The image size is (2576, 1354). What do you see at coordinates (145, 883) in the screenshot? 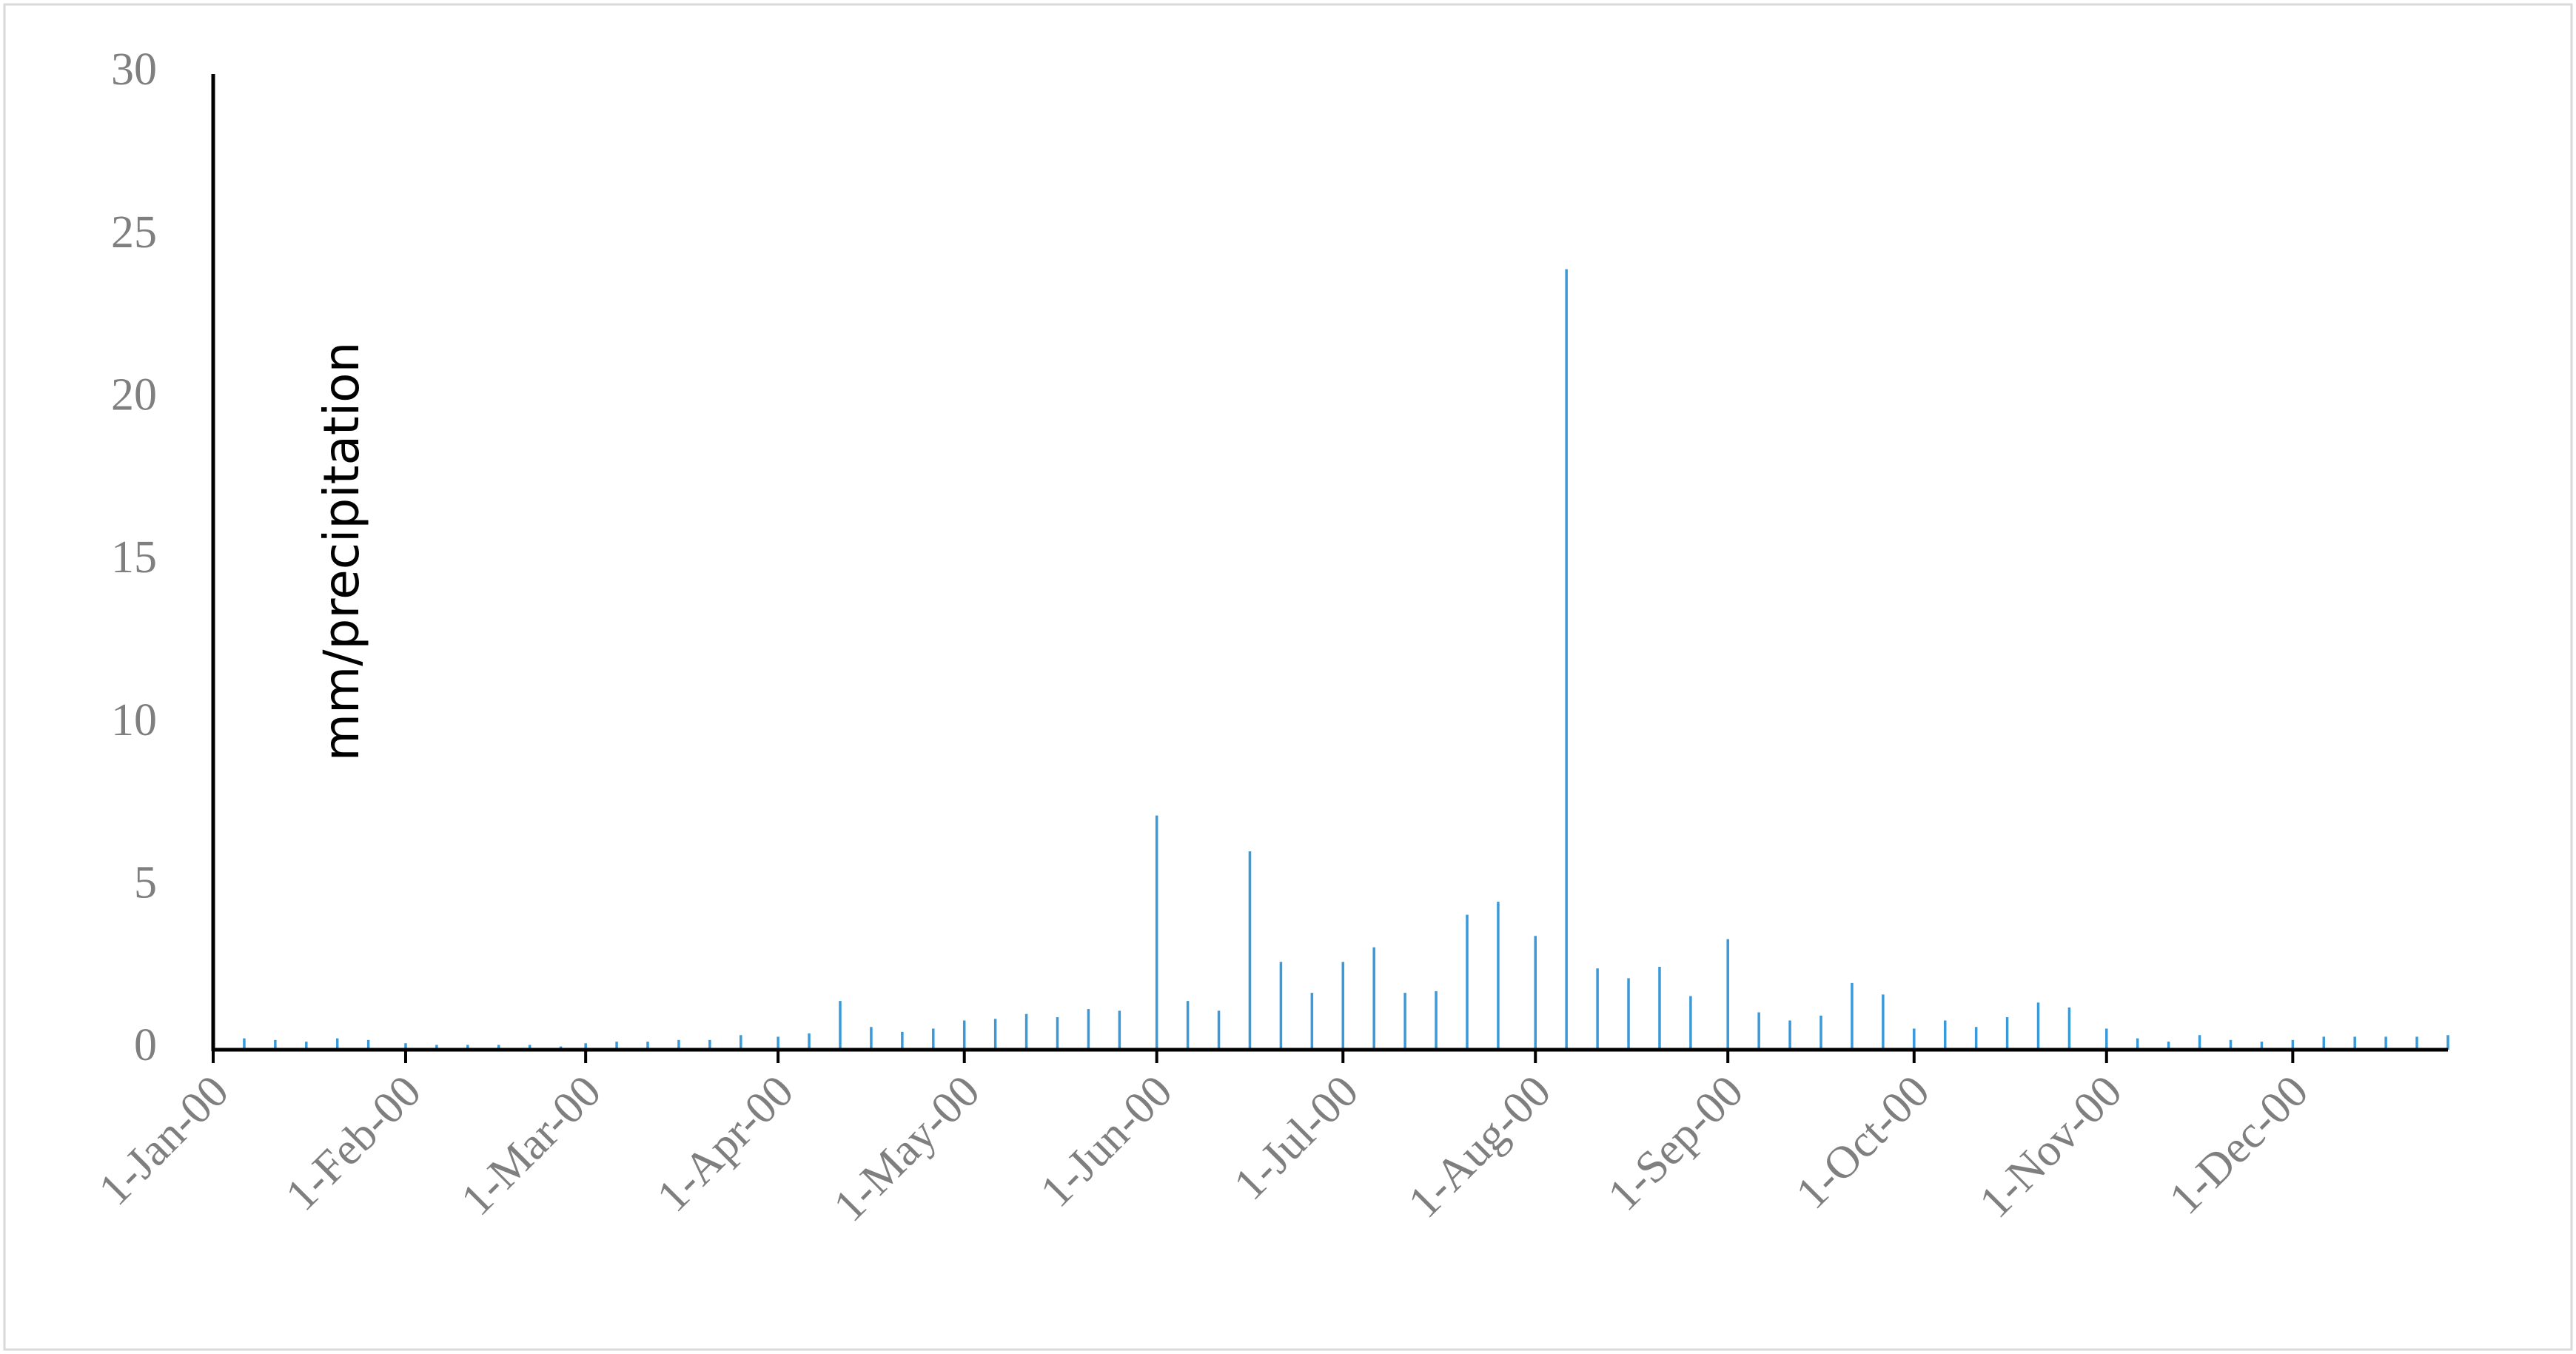
I see `y-tick-label: 5` at bounding box center [145, 883].